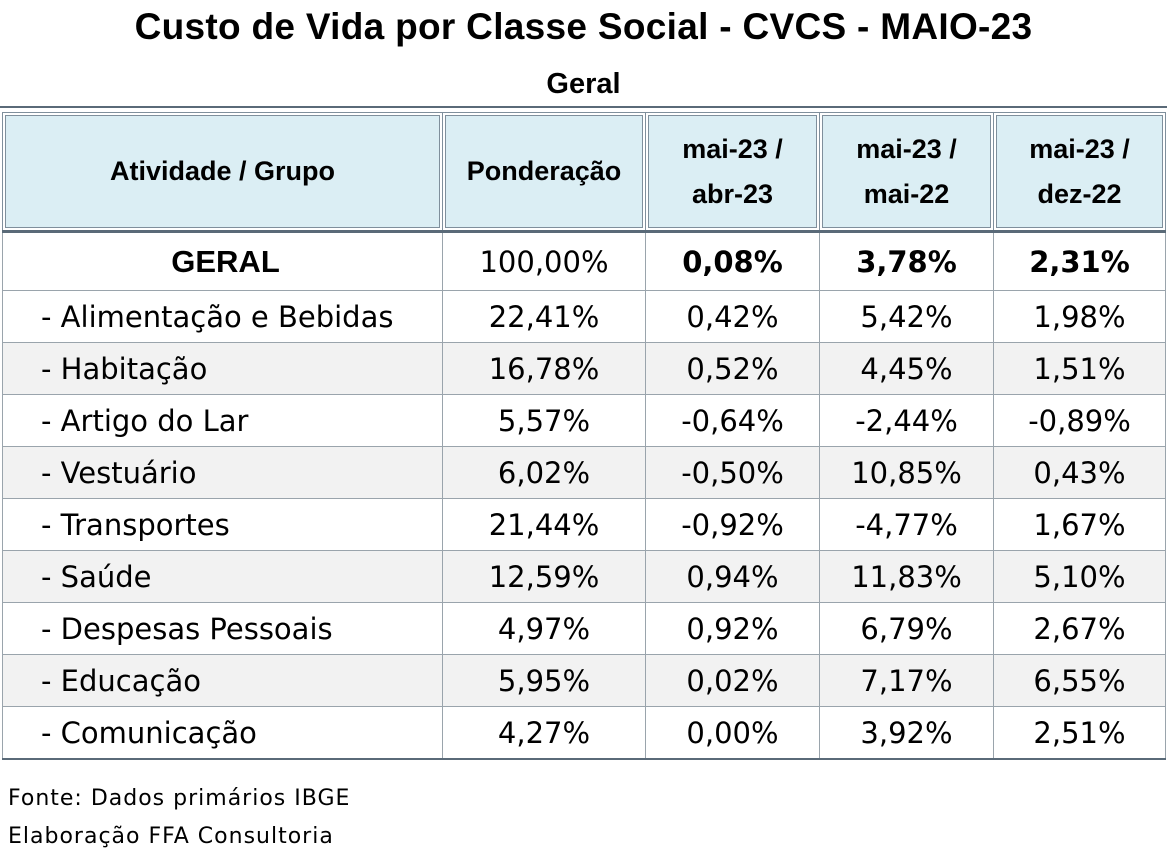 Image resolution: width=1167 pixels, height=856 pixels. Describe the element at coordinates (1079, 524) in the screenshot. I see `cell-year-to-date: 1,67%` at that location.